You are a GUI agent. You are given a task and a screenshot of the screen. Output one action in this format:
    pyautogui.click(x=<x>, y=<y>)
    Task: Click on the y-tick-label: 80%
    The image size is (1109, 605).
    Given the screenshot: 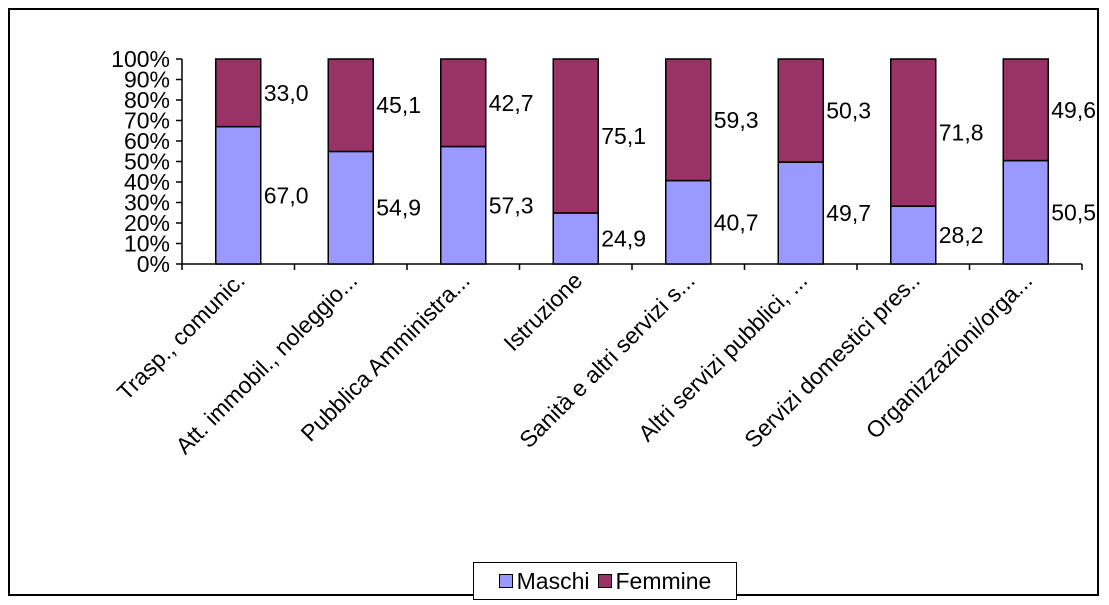 What is the action you would take?
    pyautogui.click(x=147, y=100)
    